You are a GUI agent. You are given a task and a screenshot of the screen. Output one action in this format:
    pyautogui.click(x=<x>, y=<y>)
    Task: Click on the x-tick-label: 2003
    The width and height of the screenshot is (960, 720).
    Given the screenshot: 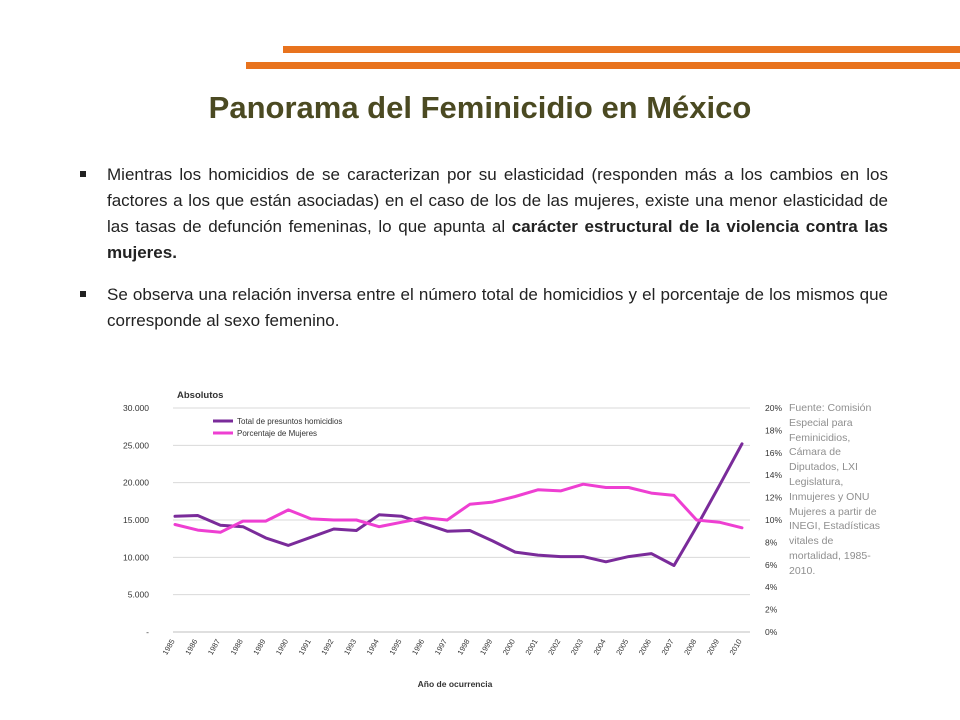 What is the action you would take?
    pyautogui.click(x=577, y=647)
    